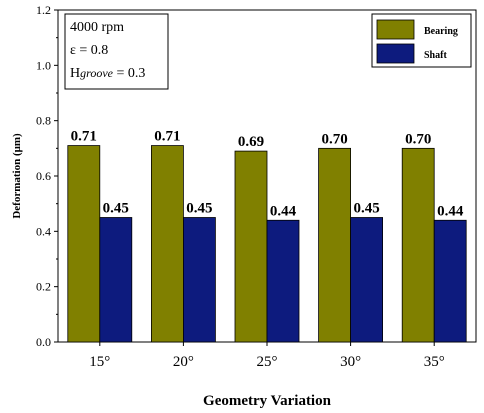 This screenshot has height=413, width=484. What do you see at coordinates (267, 401) in the screenshot?
I see `x-axis-title: Geometry Variation` at bounding box center [267, 401].